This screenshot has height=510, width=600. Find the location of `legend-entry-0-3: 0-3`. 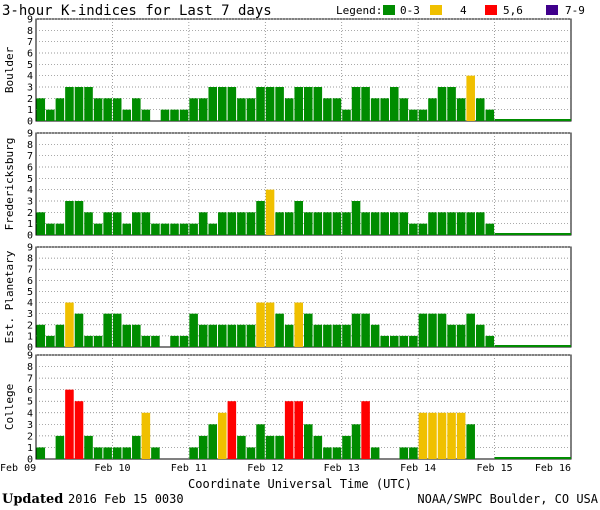

legend-entry-0-3: 0-3 is located at coordinates (410, 10).